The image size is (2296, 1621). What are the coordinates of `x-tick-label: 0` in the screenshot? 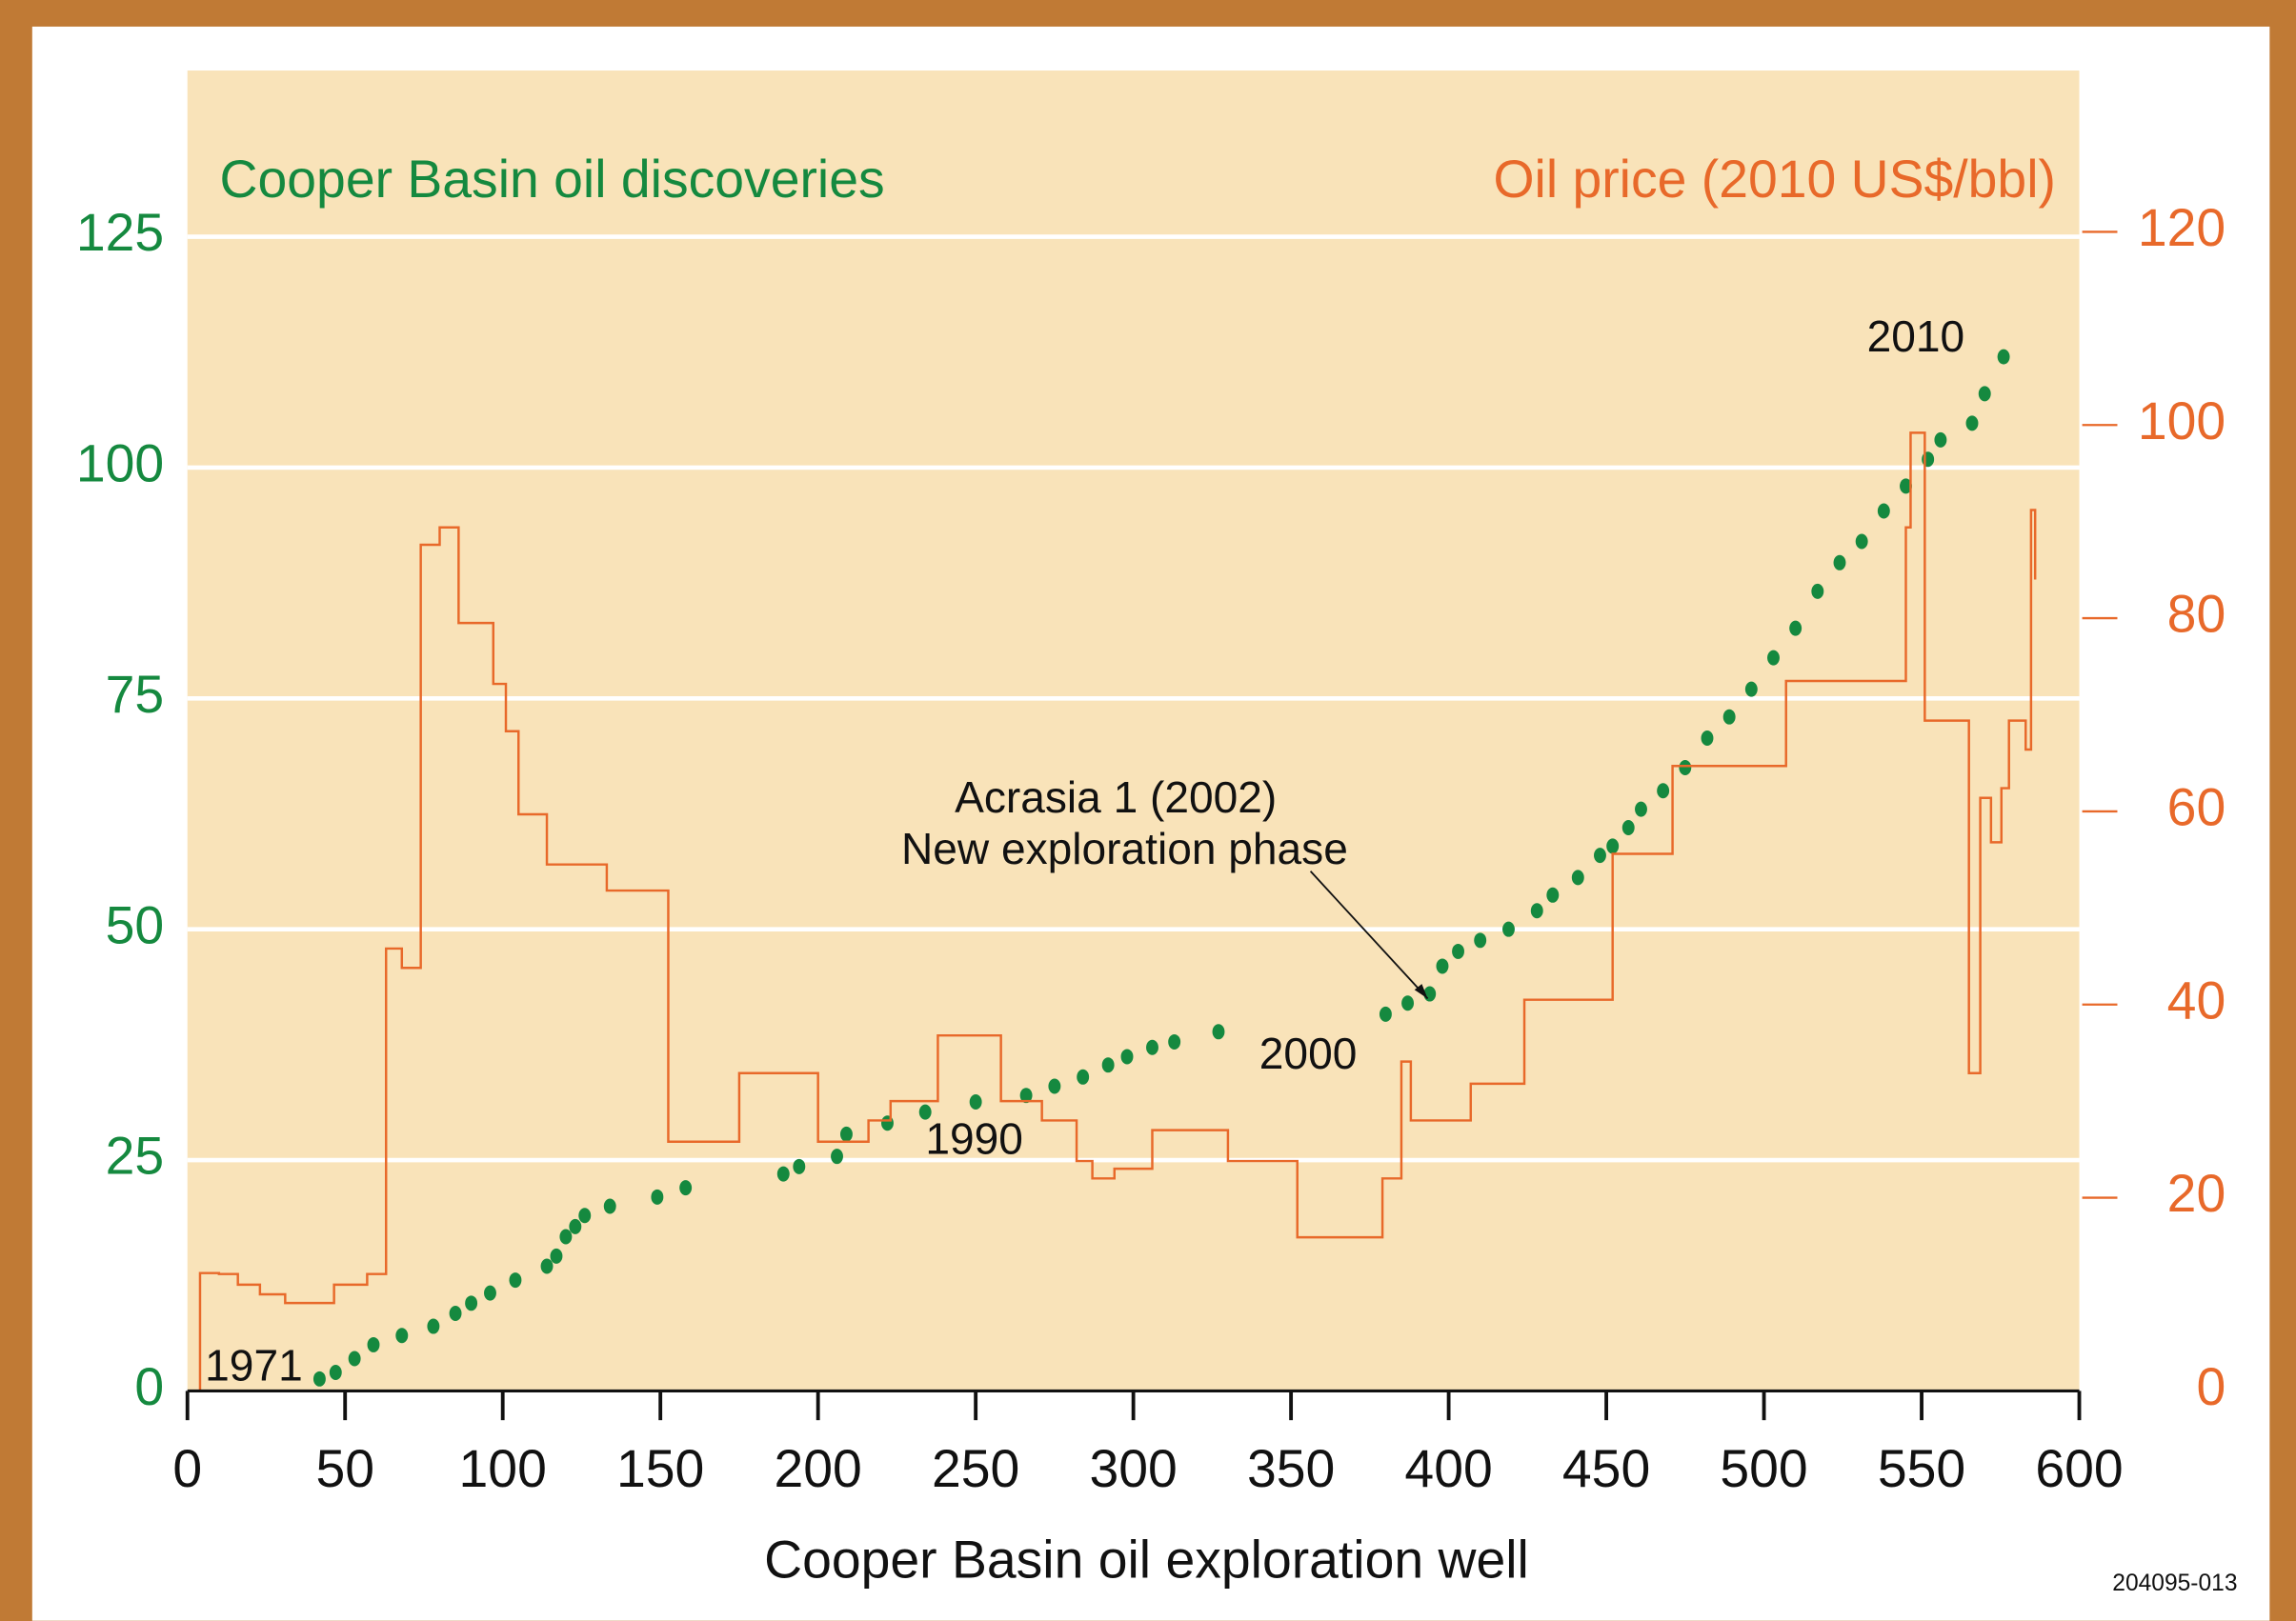 It's located at (187, 1468).